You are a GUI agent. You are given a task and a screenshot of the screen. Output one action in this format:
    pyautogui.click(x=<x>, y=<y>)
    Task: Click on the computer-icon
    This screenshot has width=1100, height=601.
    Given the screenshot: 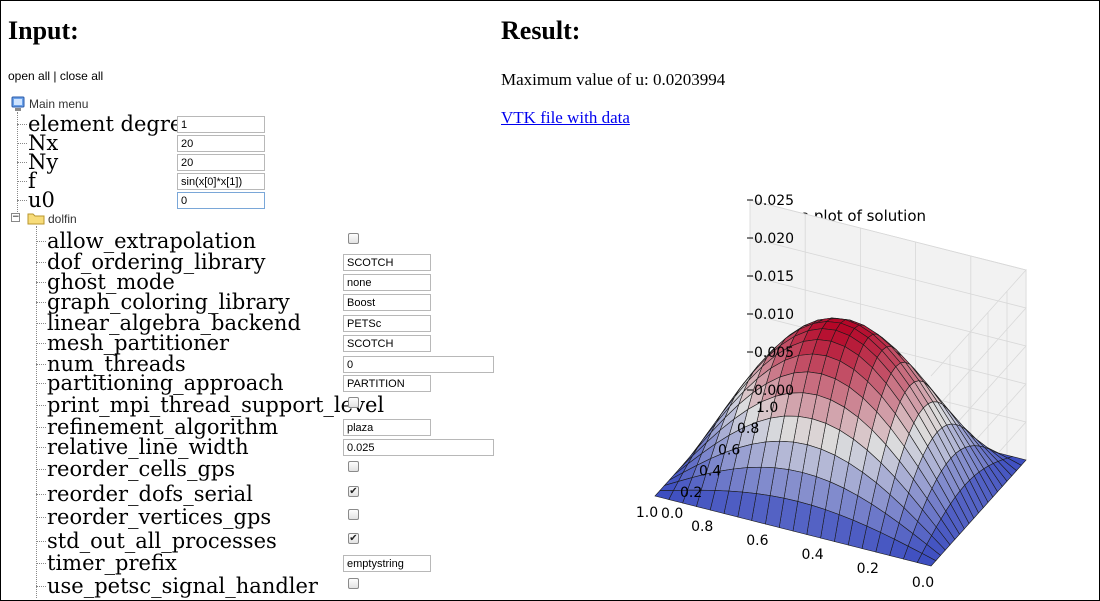 What is the action you would take?
    pyautogui.click(x=18, y=106)
    